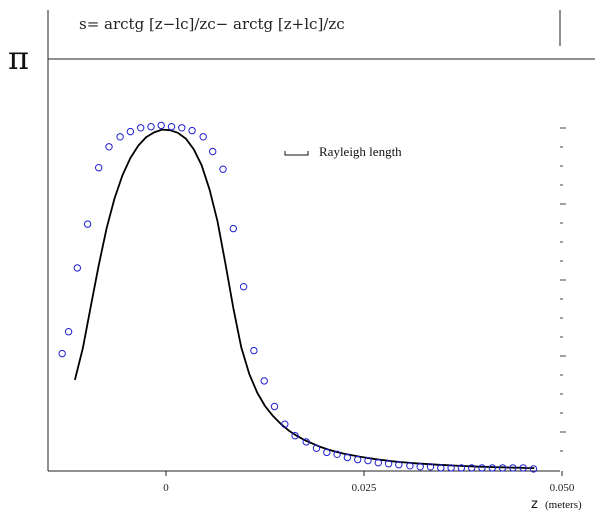 The height and width of the screenshot is (512, 606). I want to click on x-ticks: 0 0.025 0.050, so click(369, 482).